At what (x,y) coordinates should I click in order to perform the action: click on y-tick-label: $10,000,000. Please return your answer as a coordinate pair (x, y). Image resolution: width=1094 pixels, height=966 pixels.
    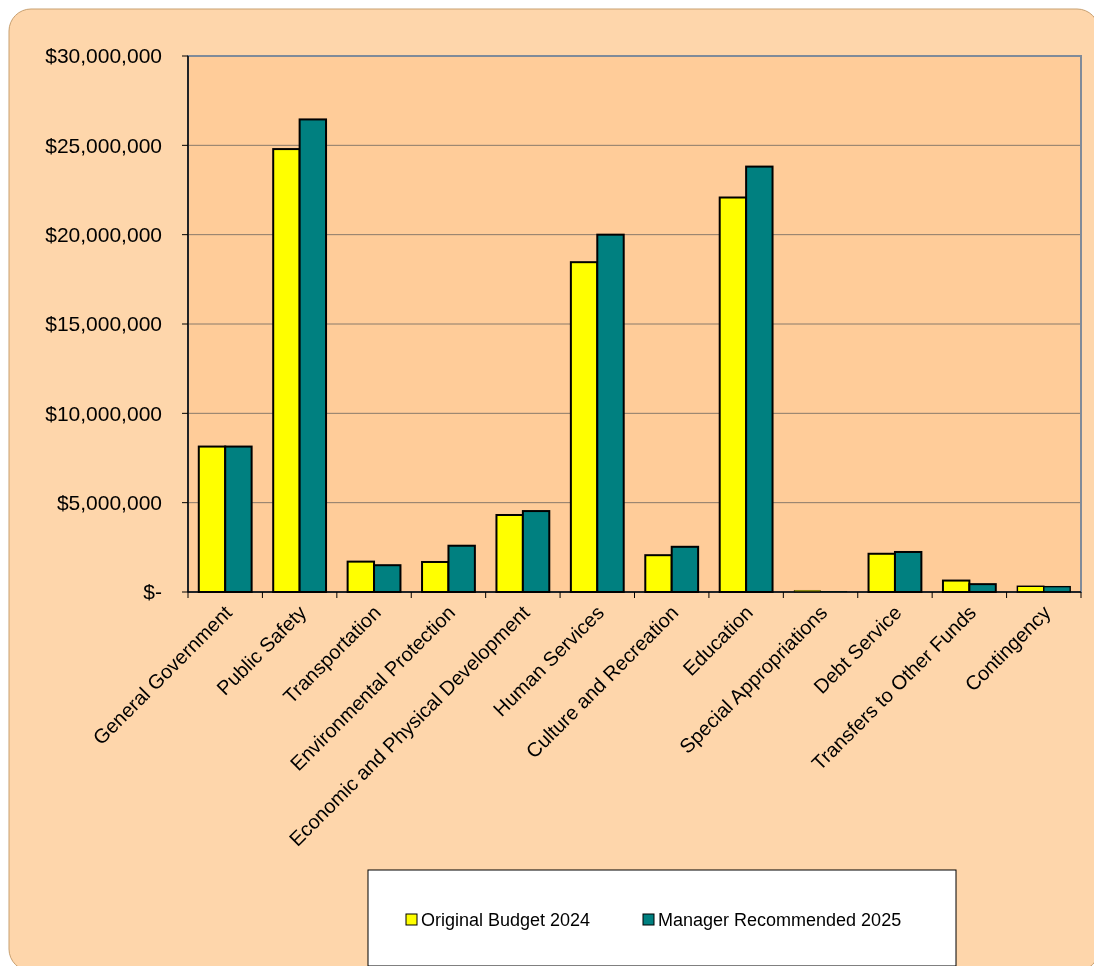
    Looking at the image, I should click on (103, 413).